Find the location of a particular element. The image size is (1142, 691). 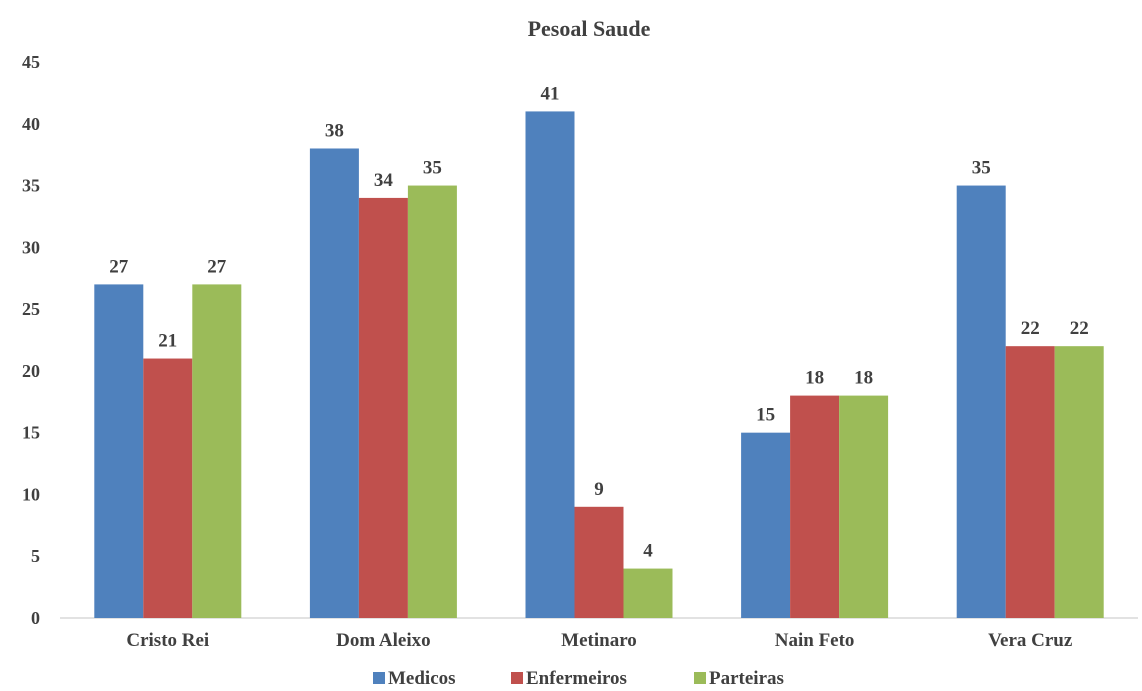

legend-swatch-parteiras is located at coordinates (700, 678).